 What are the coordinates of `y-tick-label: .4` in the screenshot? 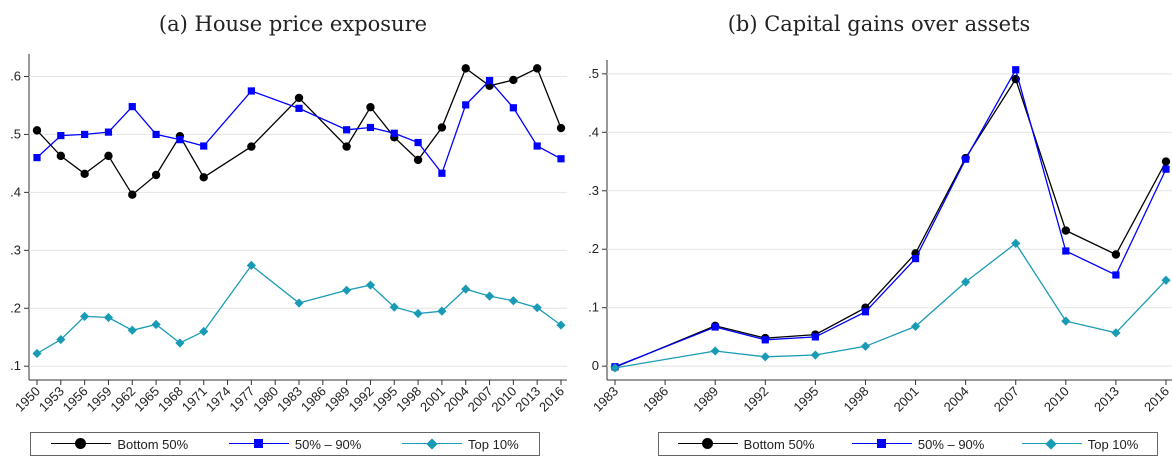 It's located at (593, 131).